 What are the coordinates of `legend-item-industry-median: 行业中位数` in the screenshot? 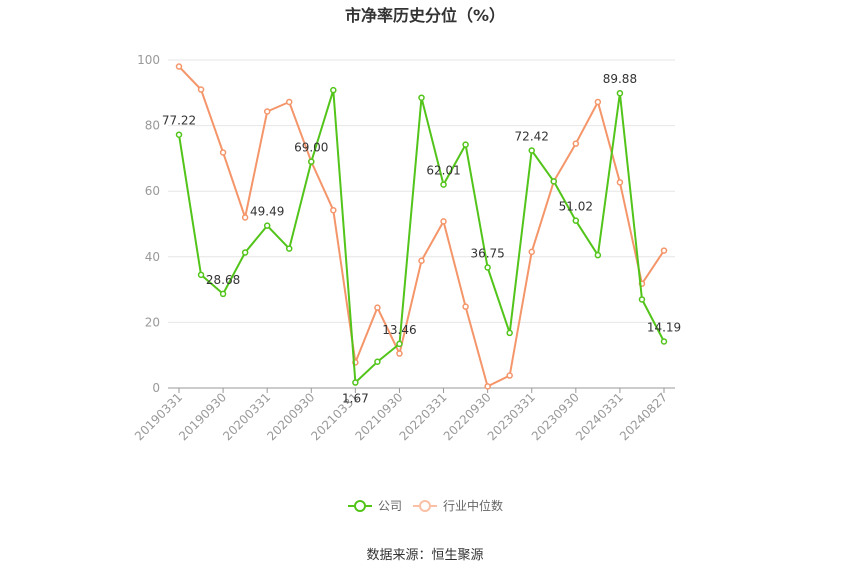 It's located at (458, 505).